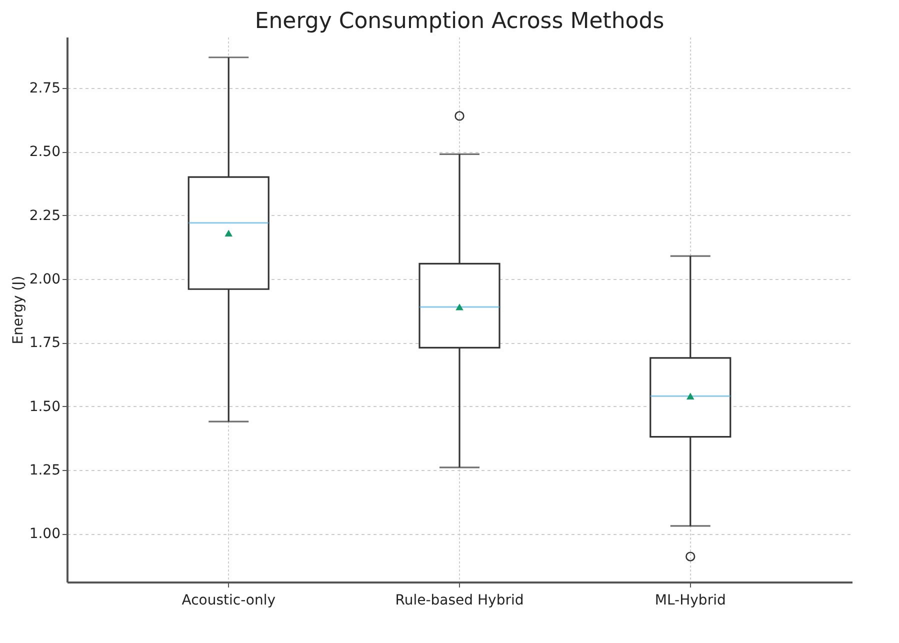 The width and height of the screenshot is (899, 643). What do you see at coordinates (44, 343) in the screenshot?
I see `y-tick-label: 1.75` at bounding box center [44, 343].